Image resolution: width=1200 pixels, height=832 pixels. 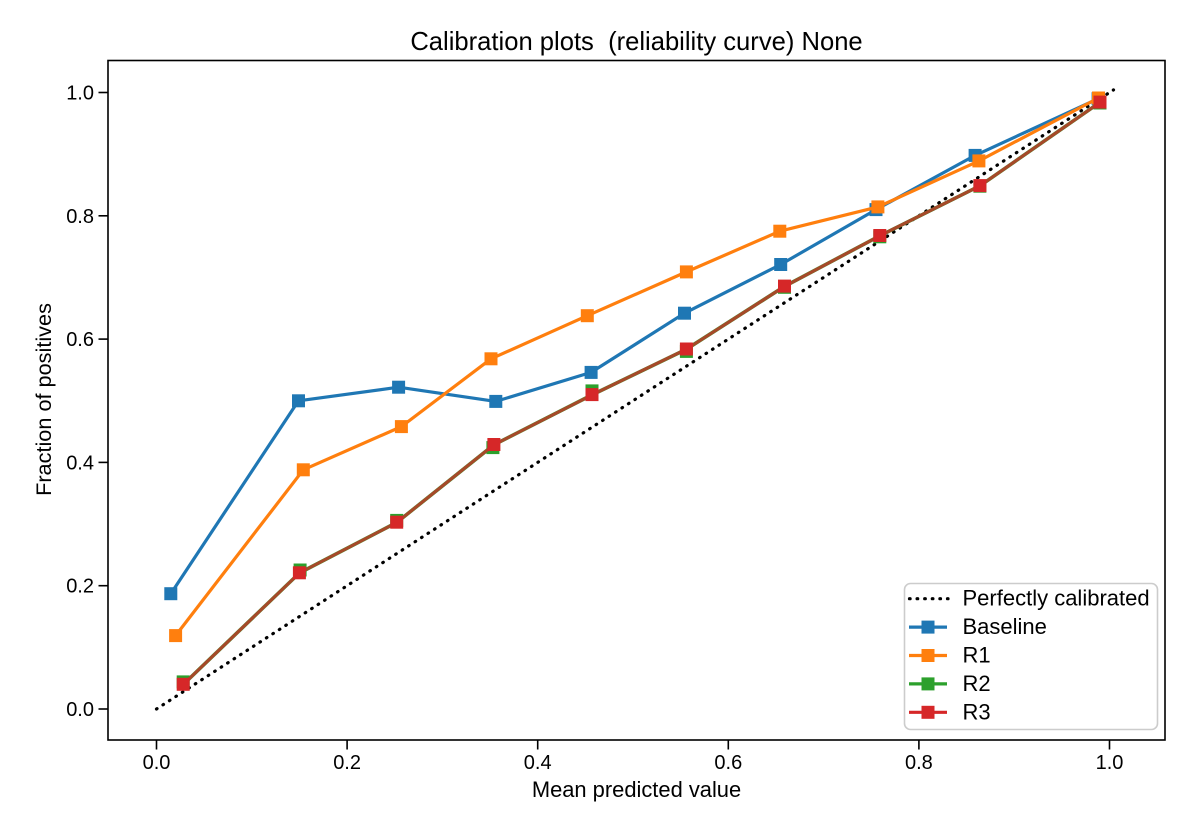 I want to click on svg-text: R2, so click(x=977, y=683).